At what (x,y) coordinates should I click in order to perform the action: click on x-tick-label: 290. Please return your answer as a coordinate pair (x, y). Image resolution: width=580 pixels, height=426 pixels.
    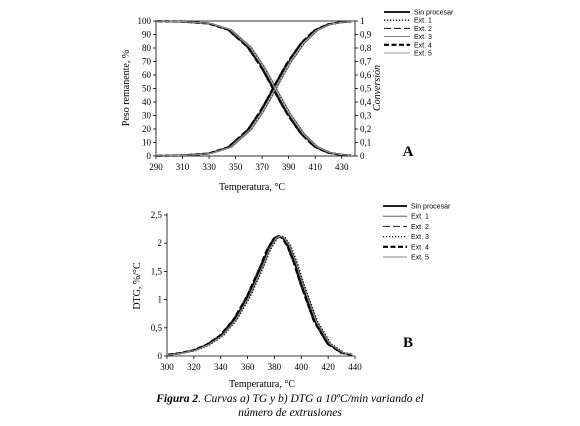
    Looking at the image, I should click on (156, 167).